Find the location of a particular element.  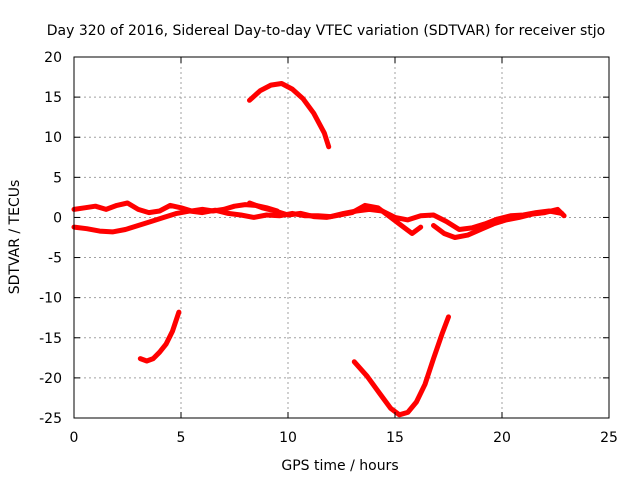

y-tick-label: 0 is located at coordinates (57, 218).